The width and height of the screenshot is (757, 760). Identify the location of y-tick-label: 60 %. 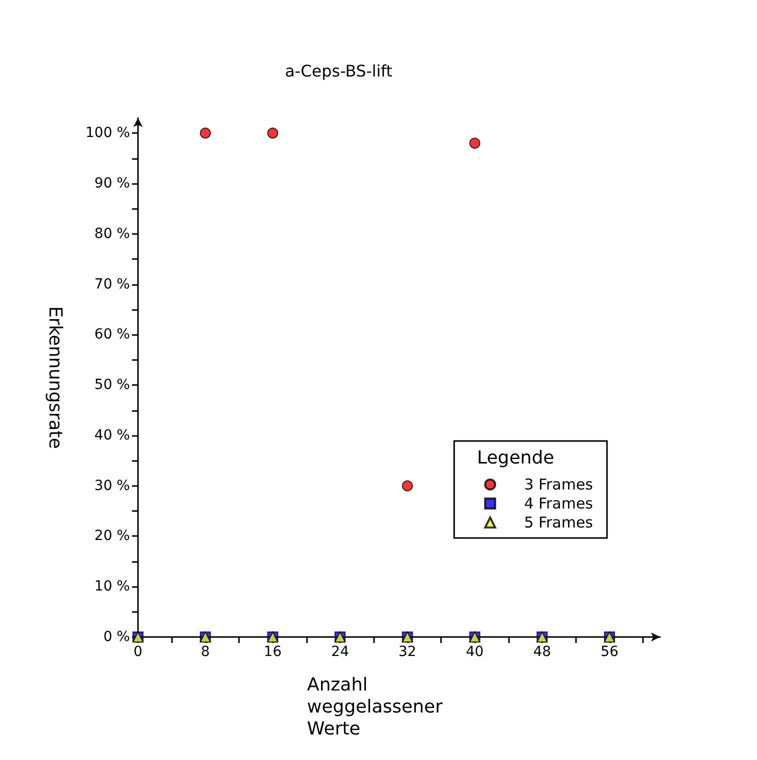
(112, 334).